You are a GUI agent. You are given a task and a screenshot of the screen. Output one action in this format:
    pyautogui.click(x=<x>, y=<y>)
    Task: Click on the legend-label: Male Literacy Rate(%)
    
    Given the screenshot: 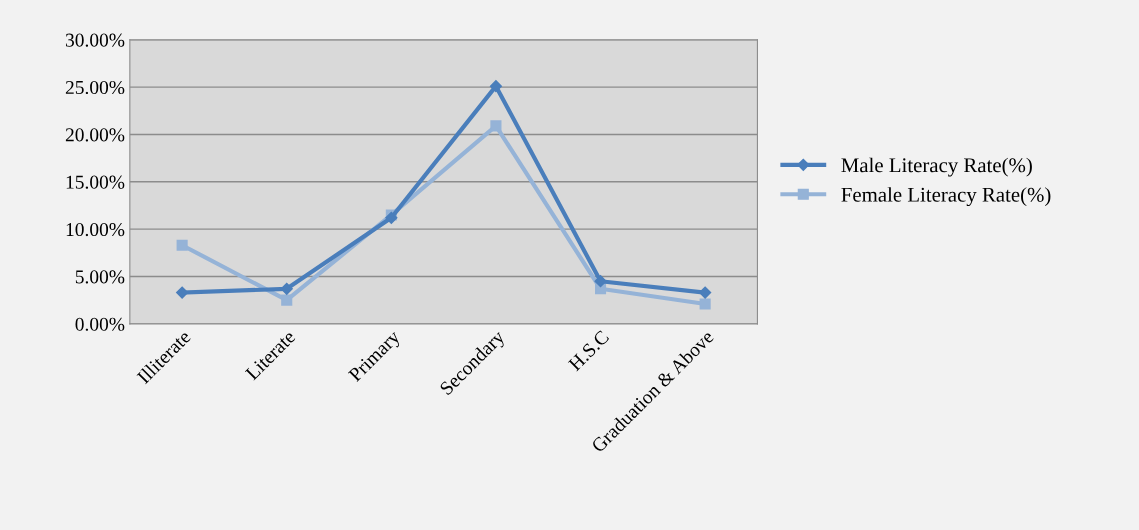 What is the action you would take?
    pyautogui.click(x=936, y=167)
    